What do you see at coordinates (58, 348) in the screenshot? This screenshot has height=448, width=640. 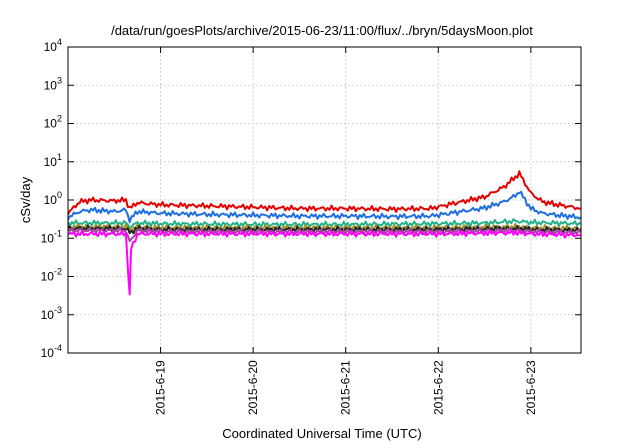 I see `y-tick-exponent: -4` at bounding box center [58, 348].